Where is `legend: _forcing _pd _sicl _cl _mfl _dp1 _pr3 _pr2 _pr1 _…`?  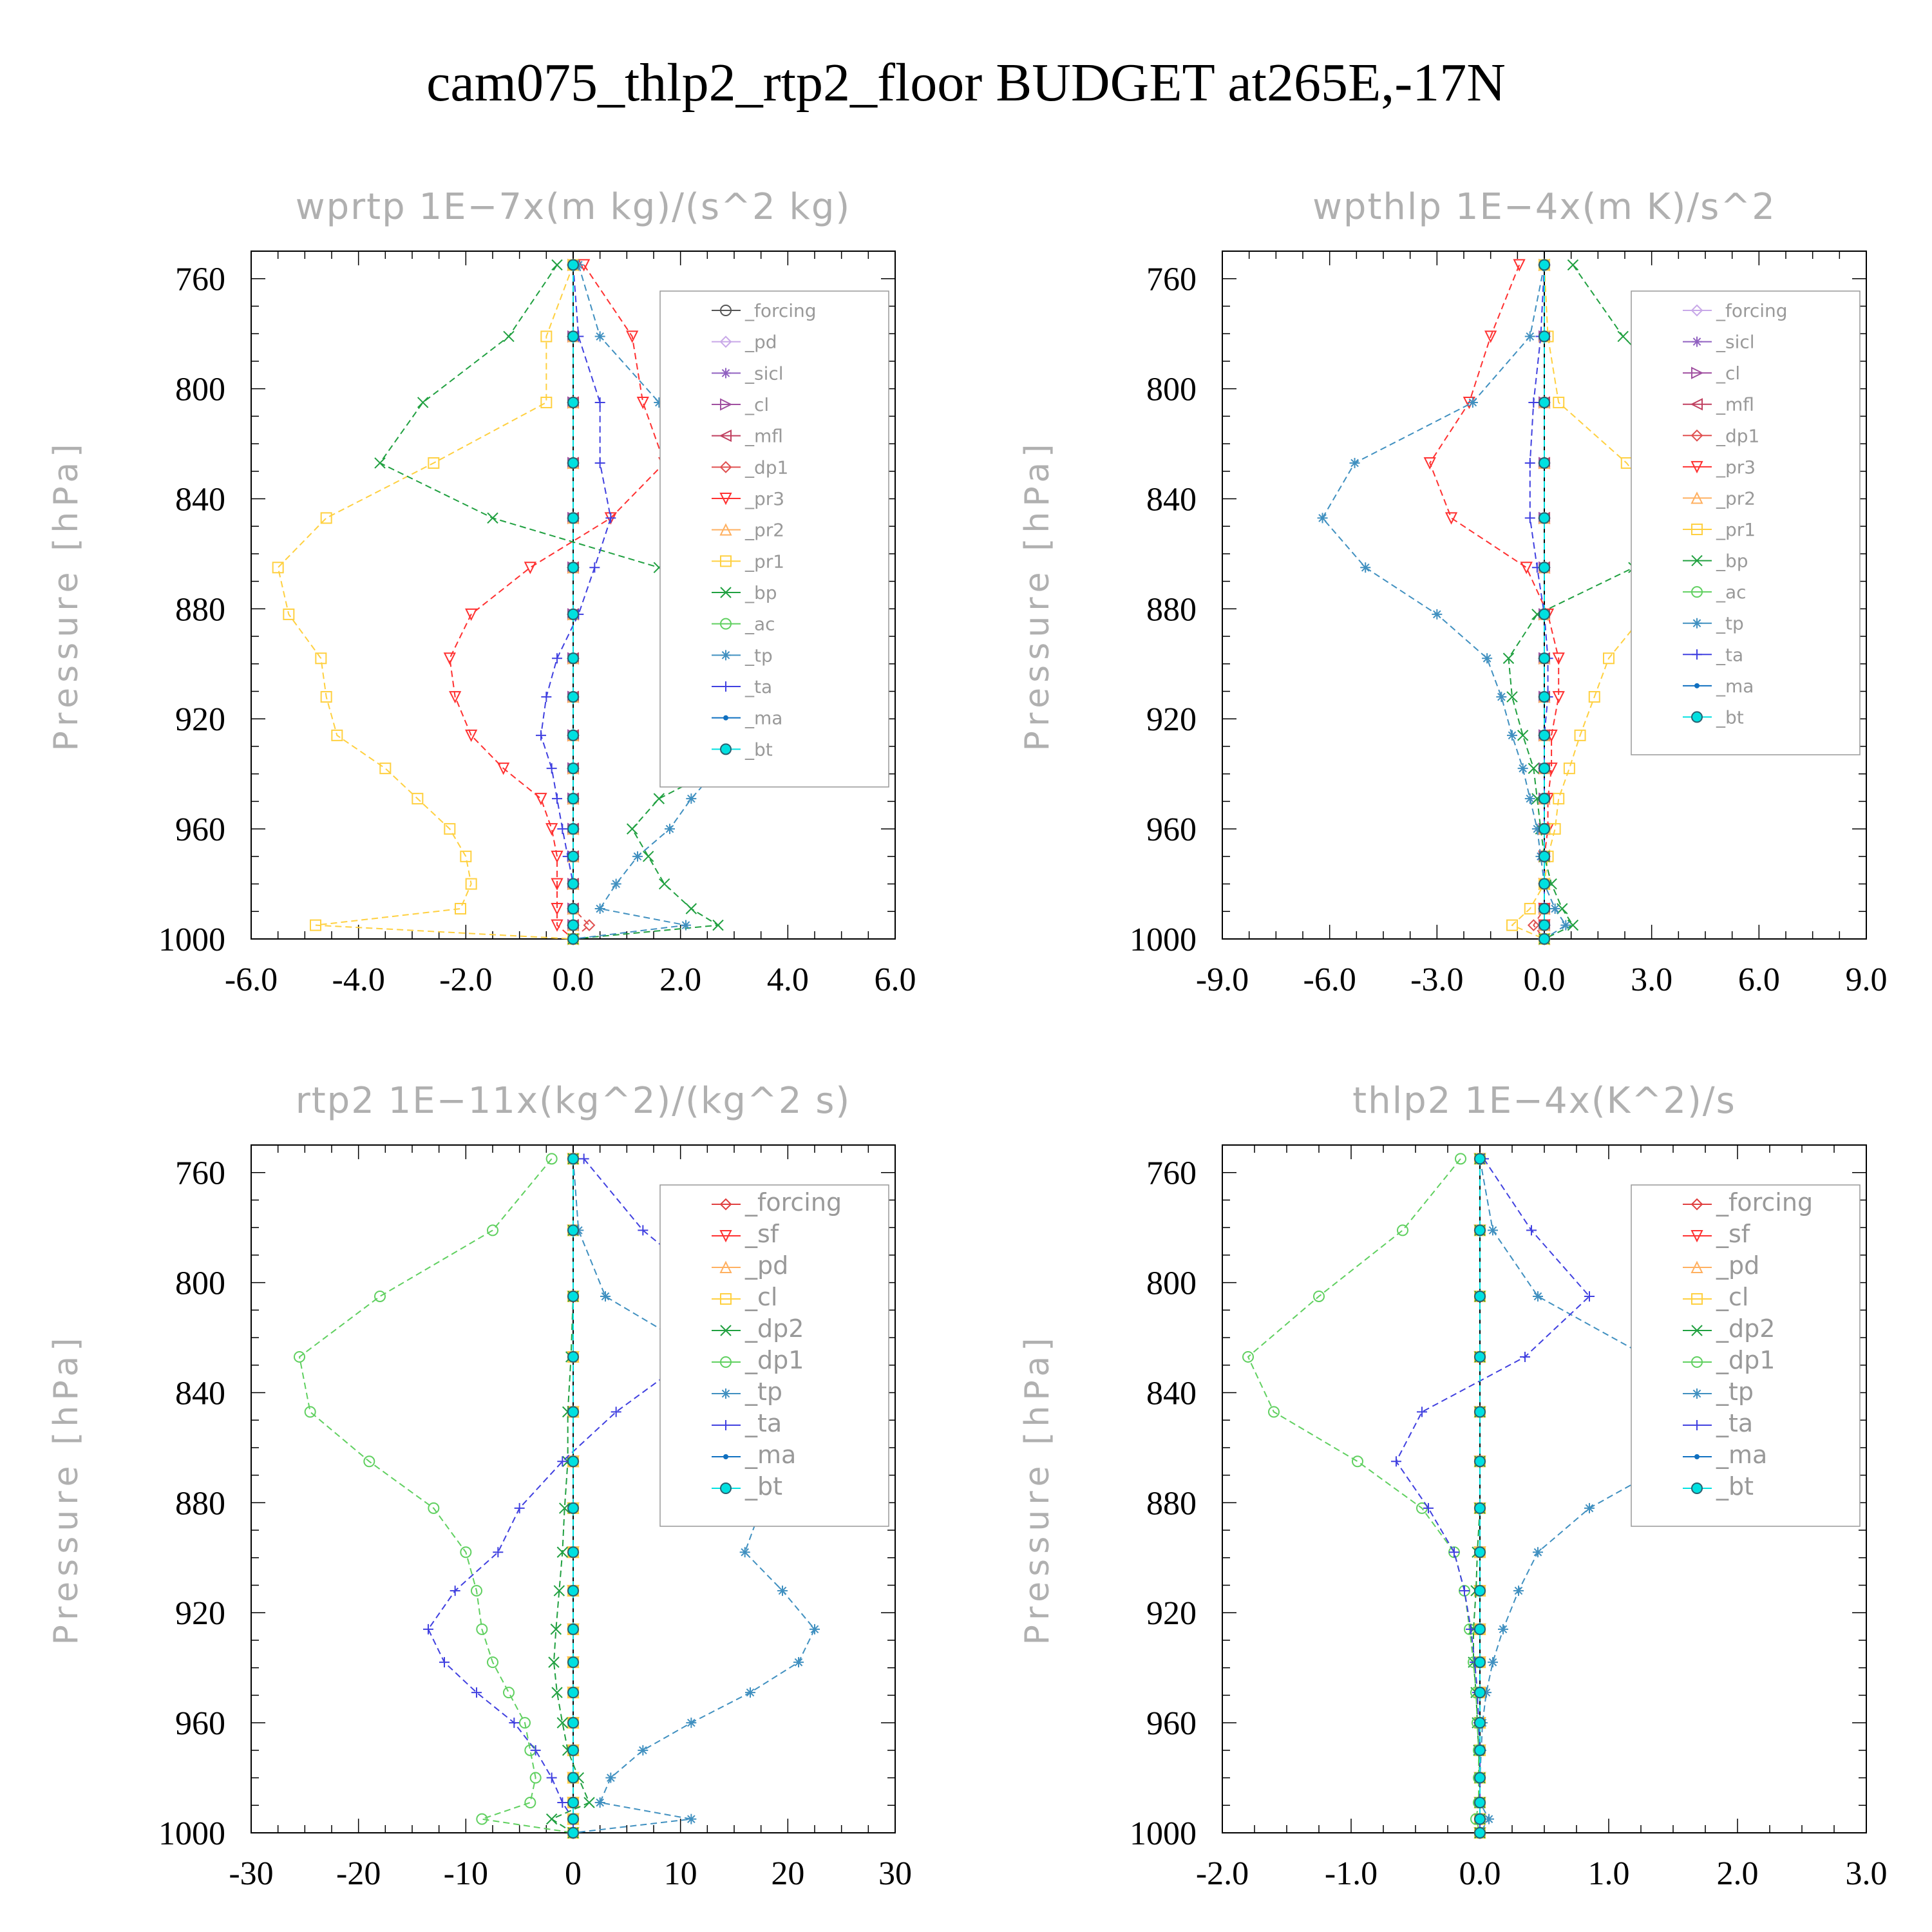 legend: _forcing _pd _sicl _cl _mfl _dp1 _pr3 _pr2 _pr1 _… is located at coordinates (774, 539).